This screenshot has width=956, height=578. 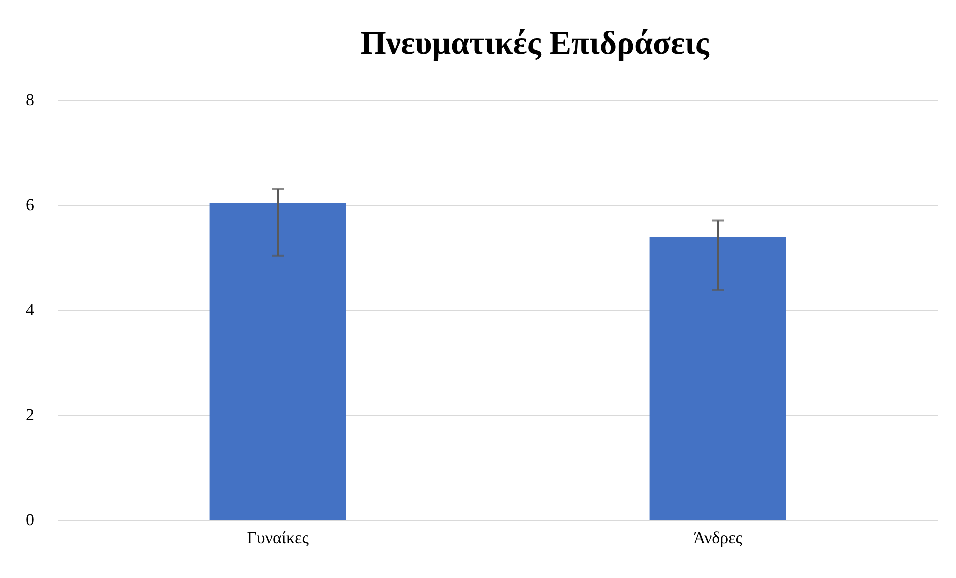 What do you see at coordinates (30, 100) in the screenshot?
I see `y-tick-label: 8` at bounding box center [30, 100].